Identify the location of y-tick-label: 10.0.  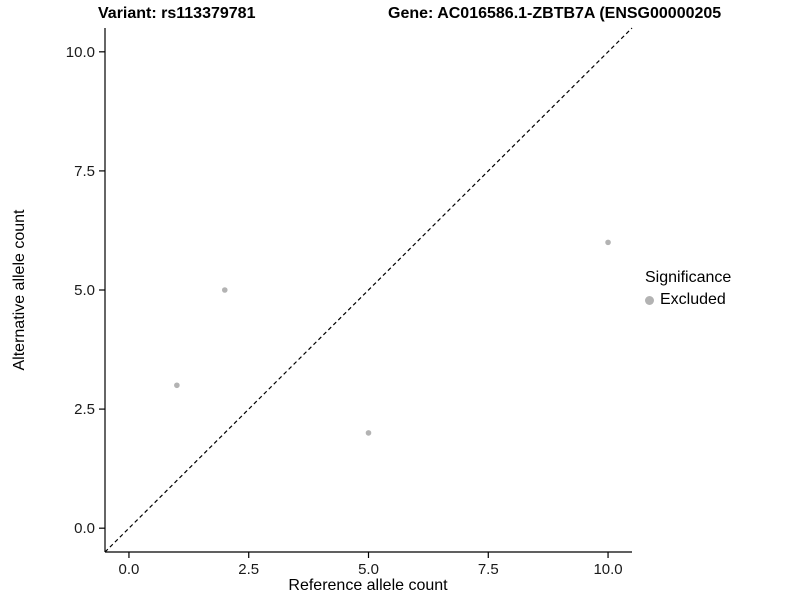
(80, 52).